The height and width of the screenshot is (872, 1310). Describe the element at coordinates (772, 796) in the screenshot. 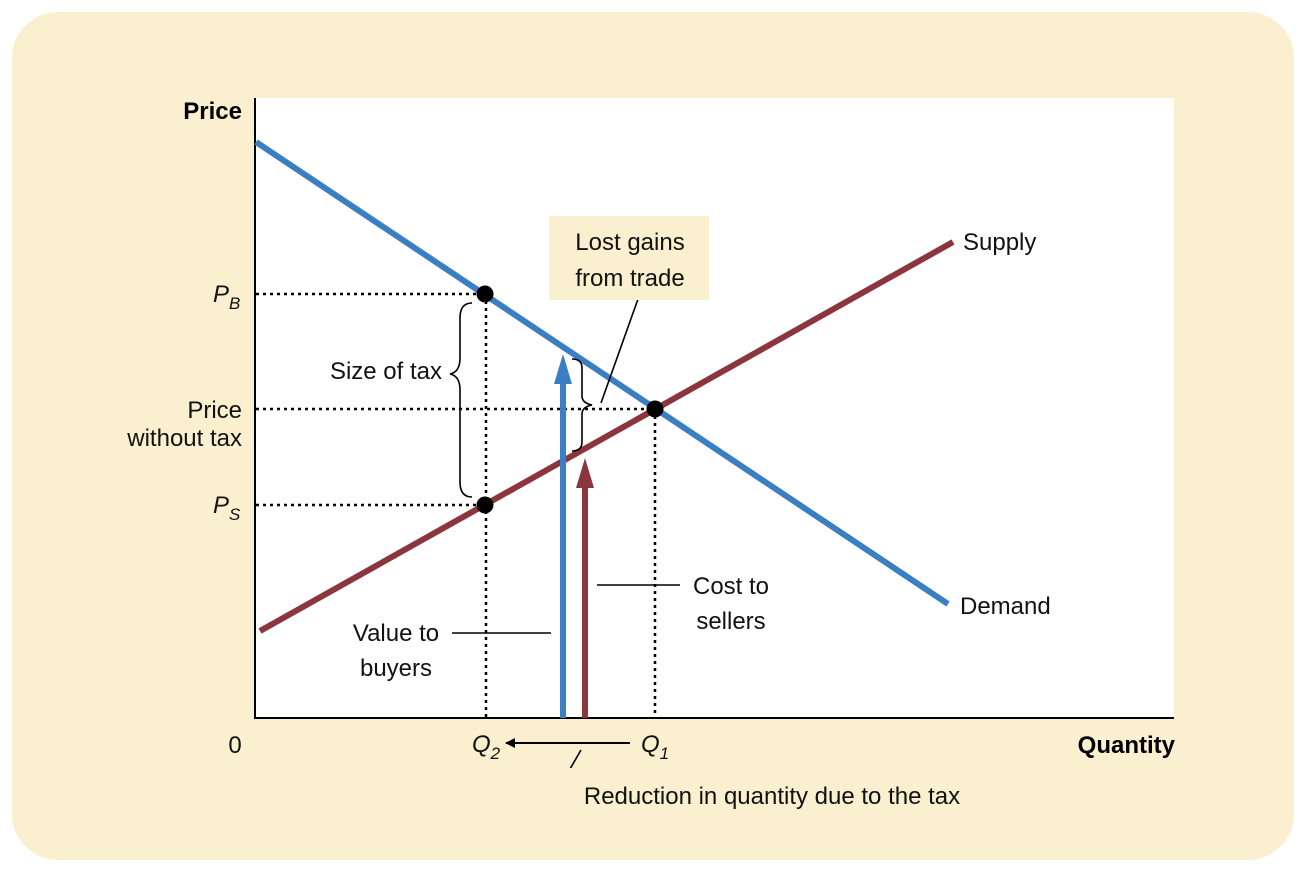

I see `reduction-label: Reduction in quantity due to the tax` at that location.